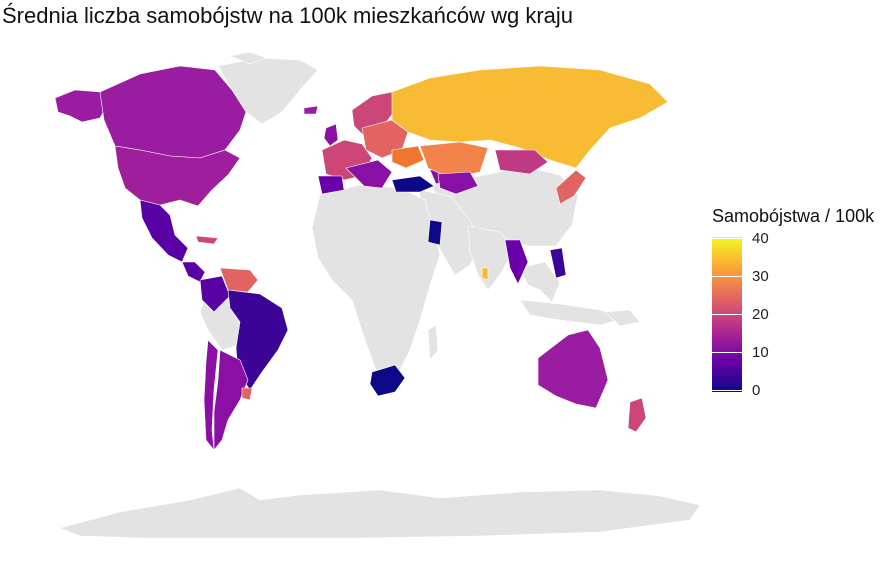 This screenshot has width=888, height=569. I want to click on madagascar, so click(433, 342).